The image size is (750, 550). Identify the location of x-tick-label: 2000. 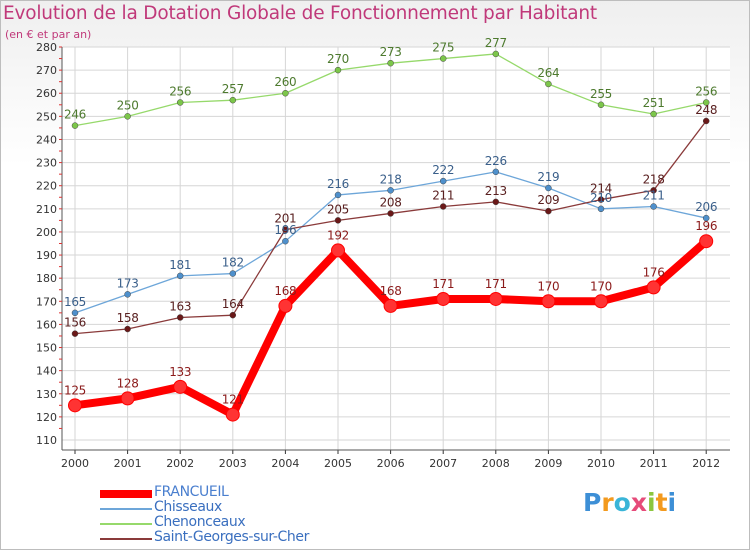
(75, 463).